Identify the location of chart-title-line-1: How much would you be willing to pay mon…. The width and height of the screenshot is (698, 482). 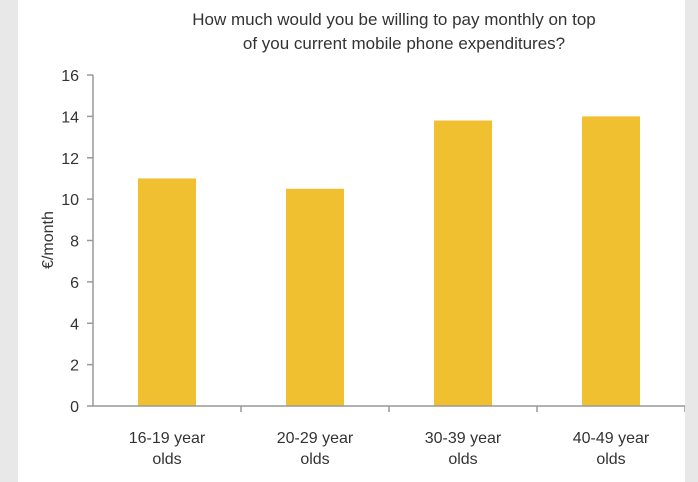
(394, 19).